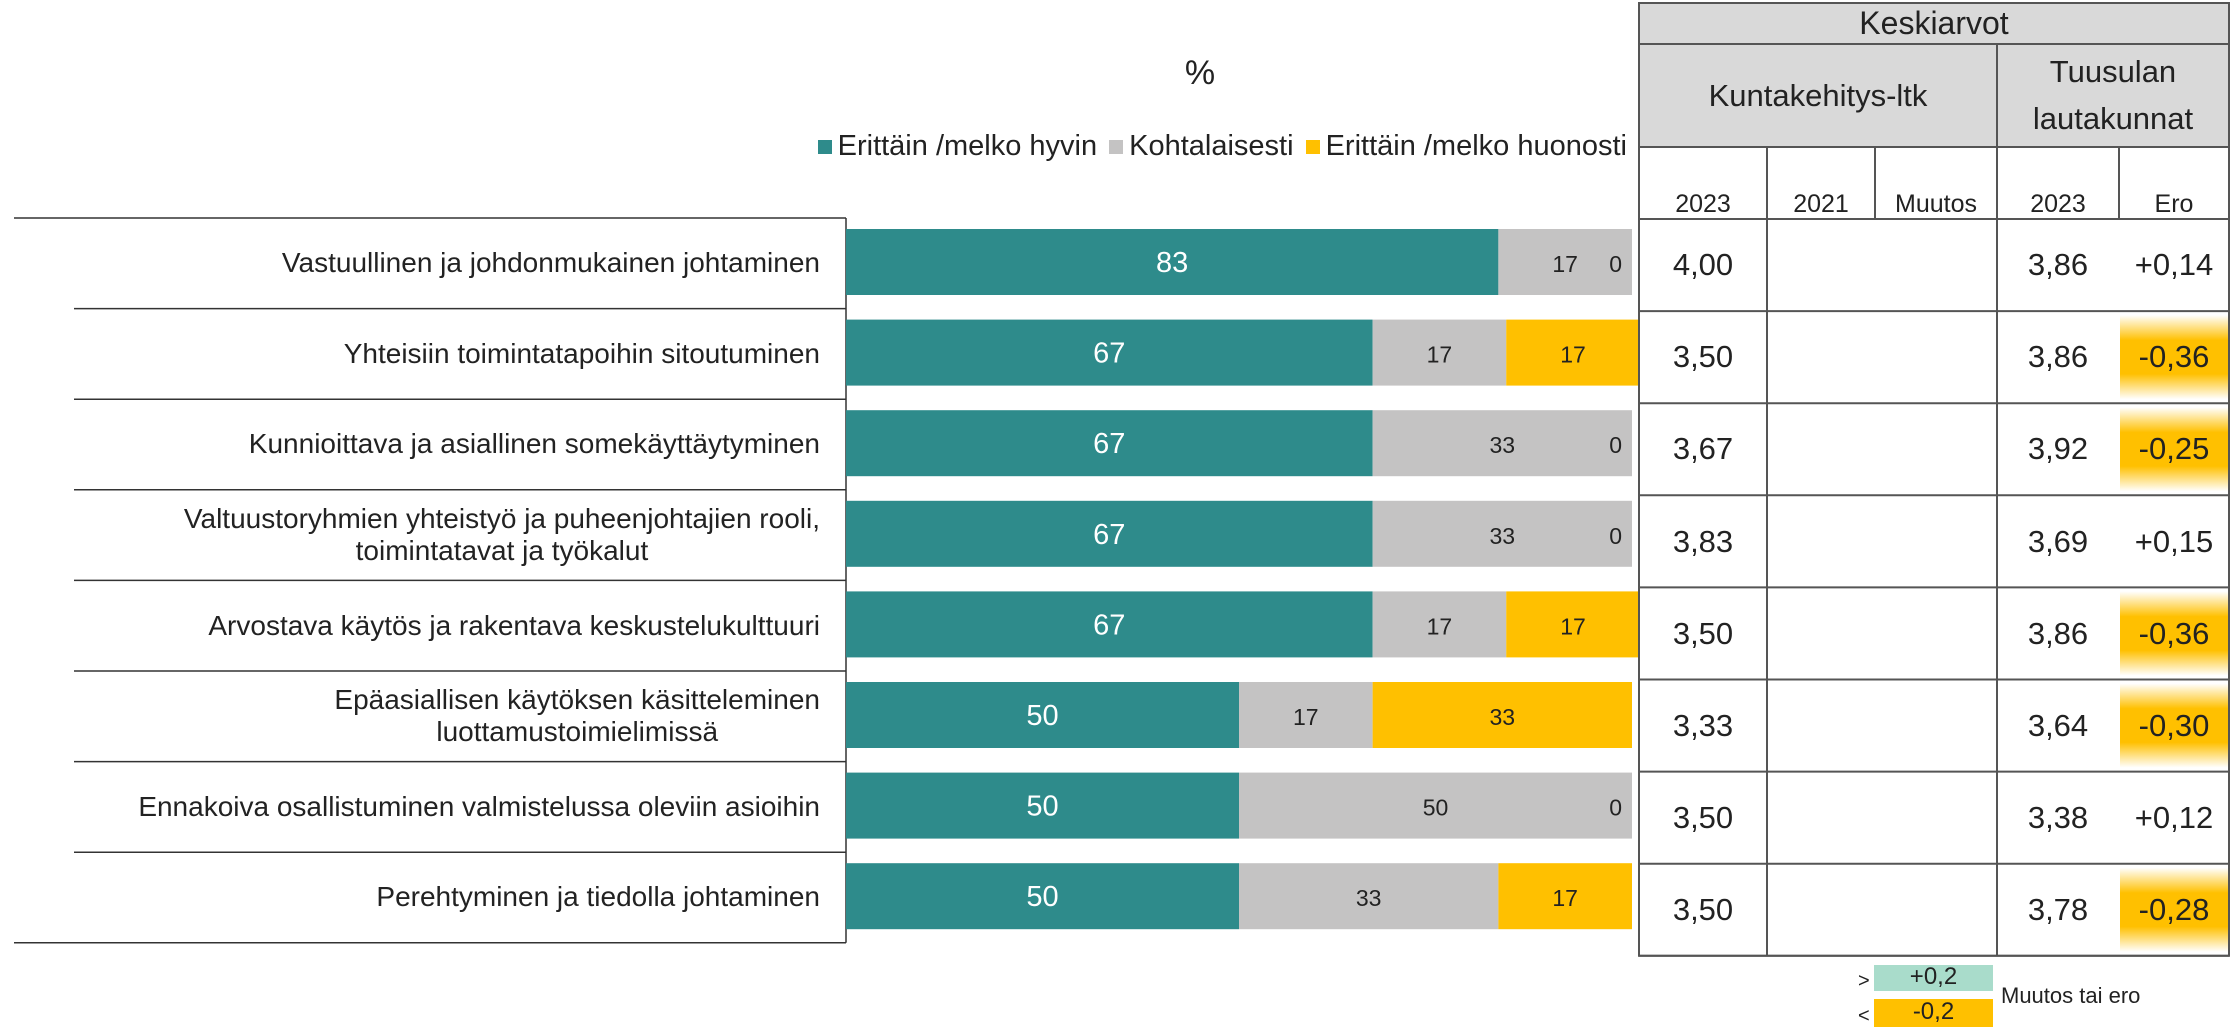 This screenshot has width=2239, height=1029. Describe the element at coordinates (1703, 725) in the screenshot. I see `table-cell: 3,33` at that location.